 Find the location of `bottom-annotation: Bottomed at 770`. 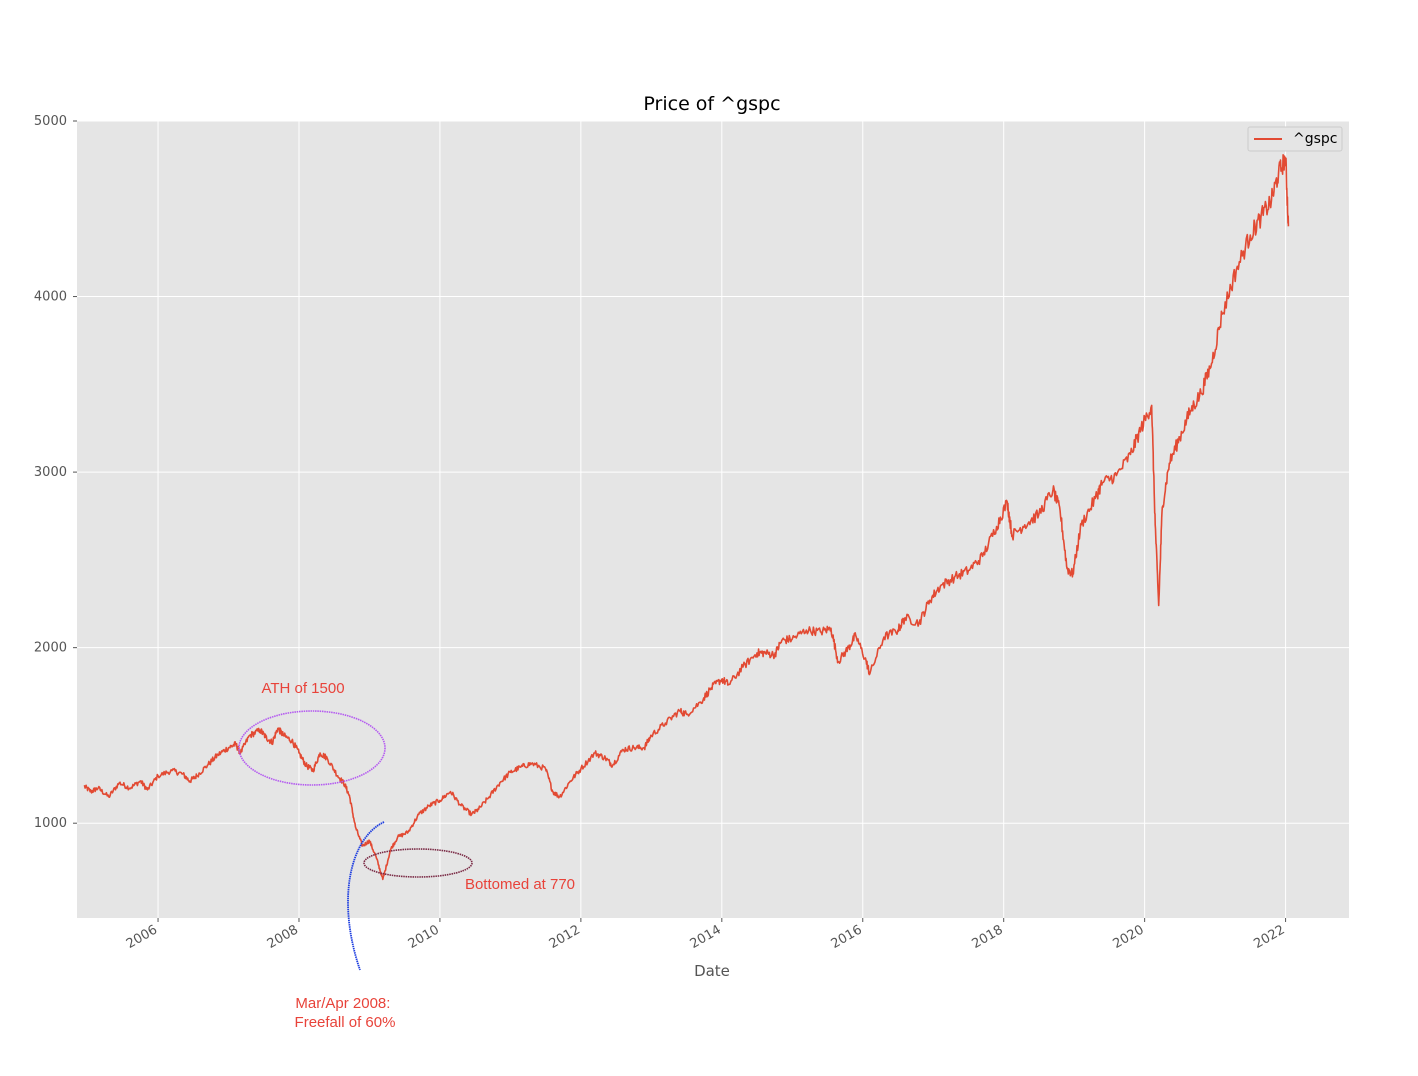

bottom-annotation: Bottomed at 770 is located at coordinates (520, 884).